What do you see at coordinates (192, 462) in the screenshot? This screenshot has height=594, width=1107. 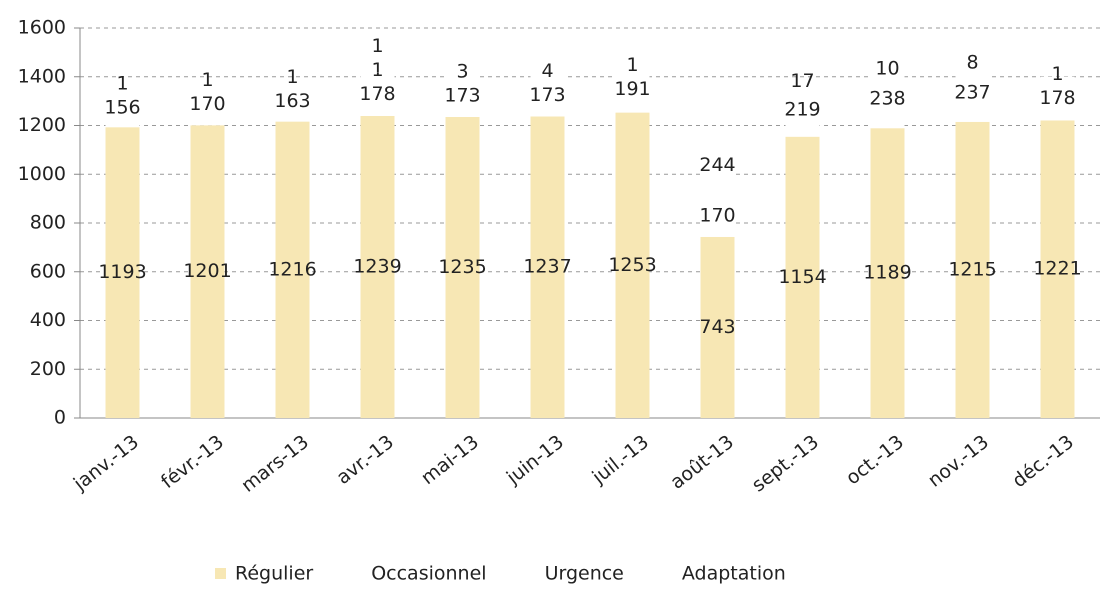 I see `x-tick-label: févr.-13` at bounding box center [192, 462].